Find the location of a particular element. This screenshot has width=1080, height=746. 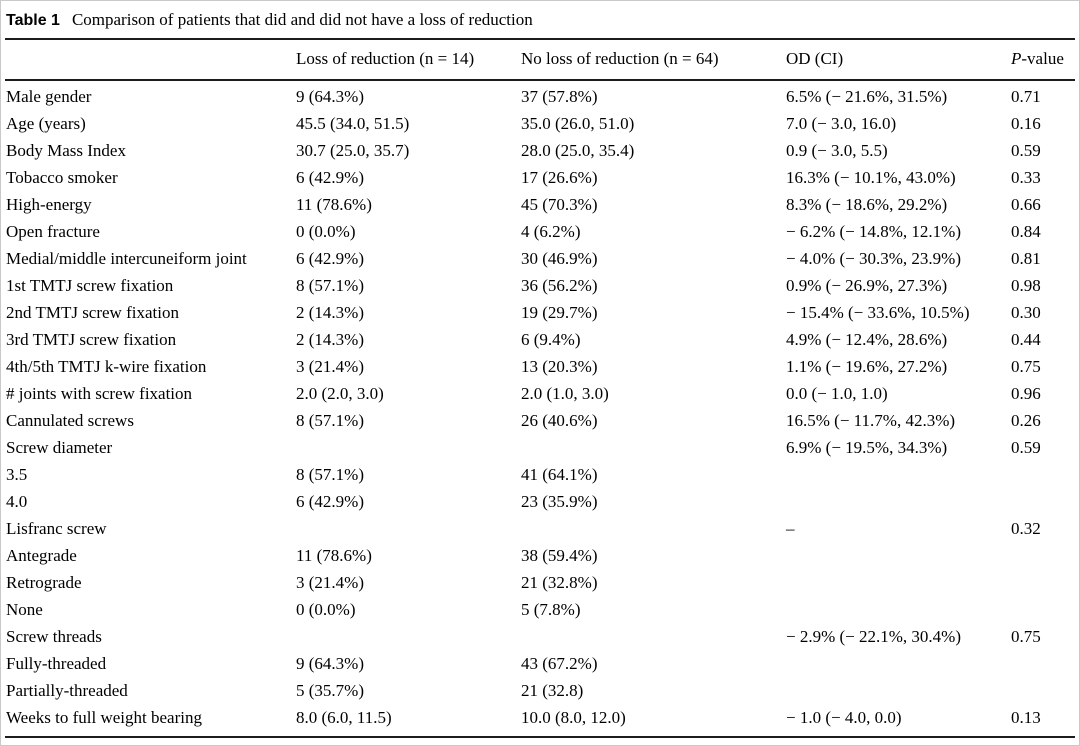

no-loss-of-reduction-value: 10.0 (8.0, 12.0) is located at coordinates (573, 717).